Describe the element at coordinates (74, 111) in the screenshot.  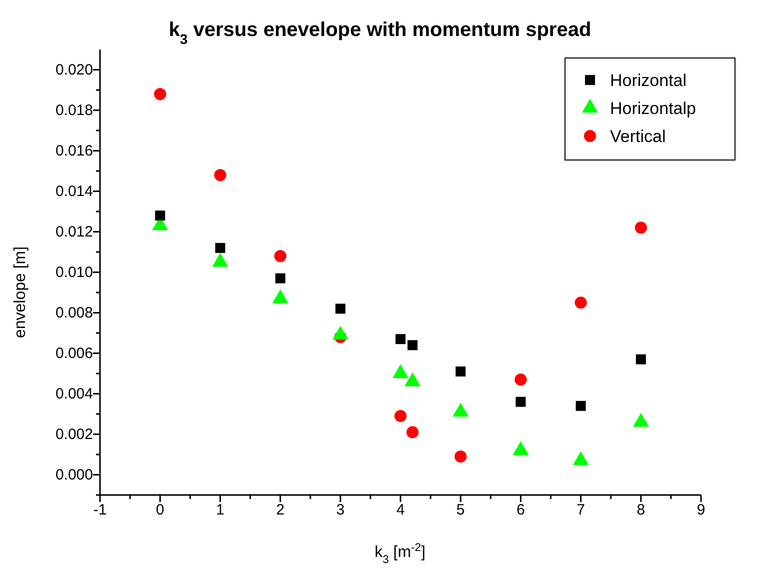
I see `y-tick-label: 0.018` at that location.